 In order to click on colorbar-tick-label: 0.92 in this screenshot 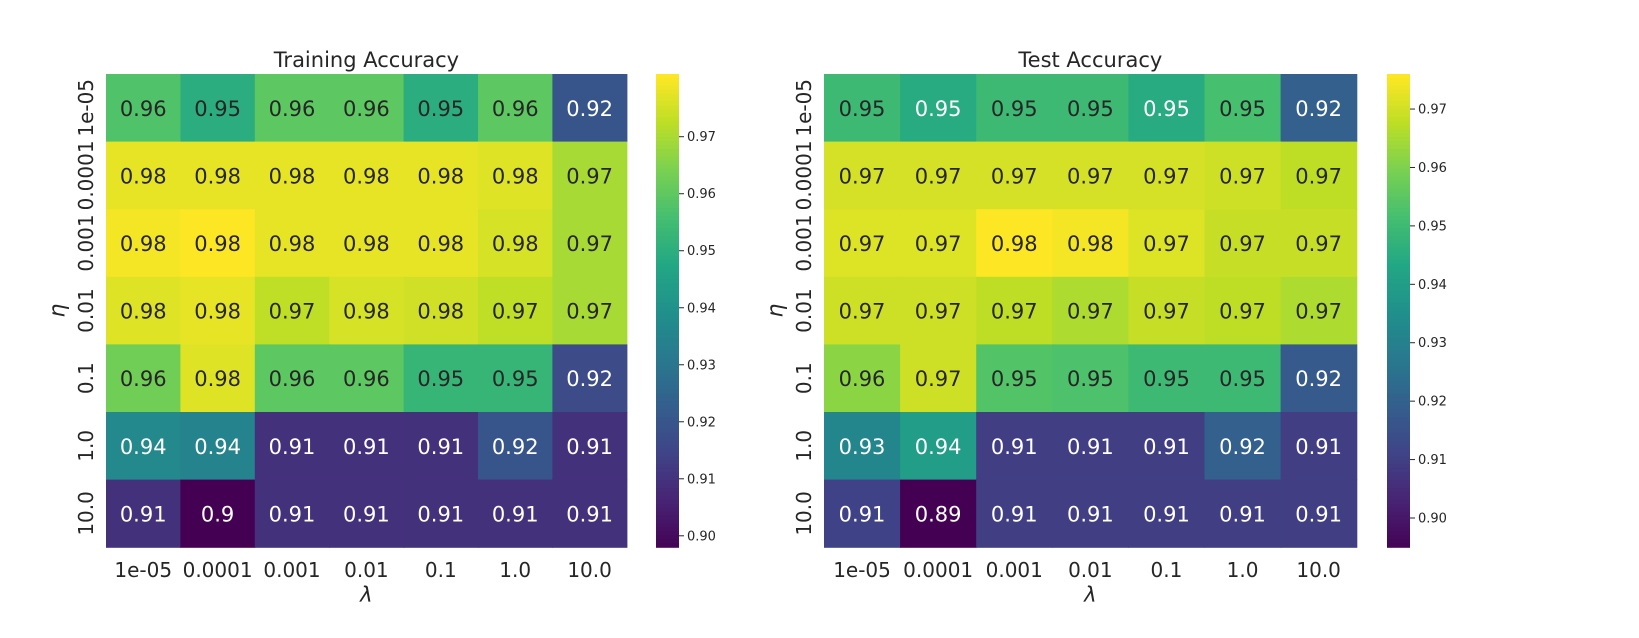, I will do `click(1432, 402)`.